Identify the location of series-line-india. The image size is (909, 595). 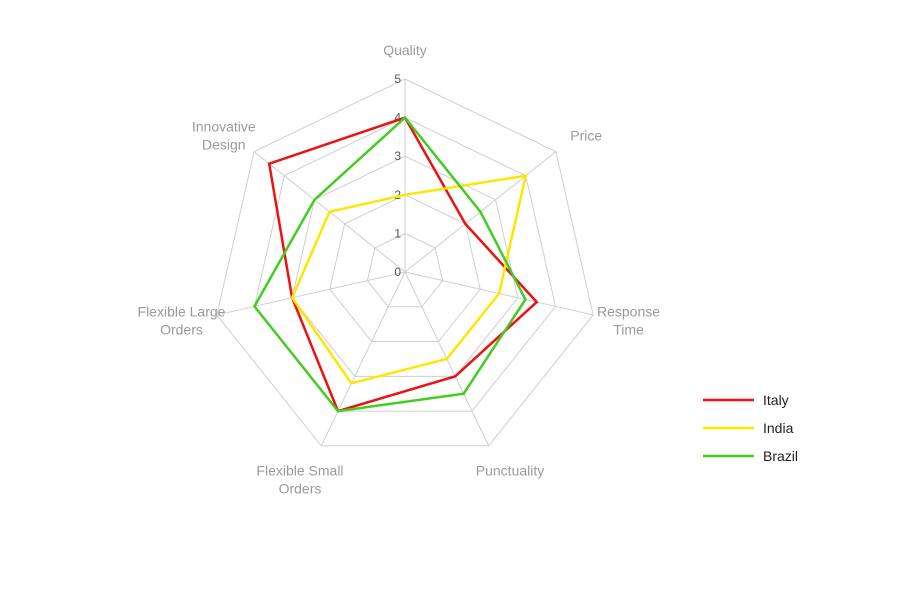
(409, 279).